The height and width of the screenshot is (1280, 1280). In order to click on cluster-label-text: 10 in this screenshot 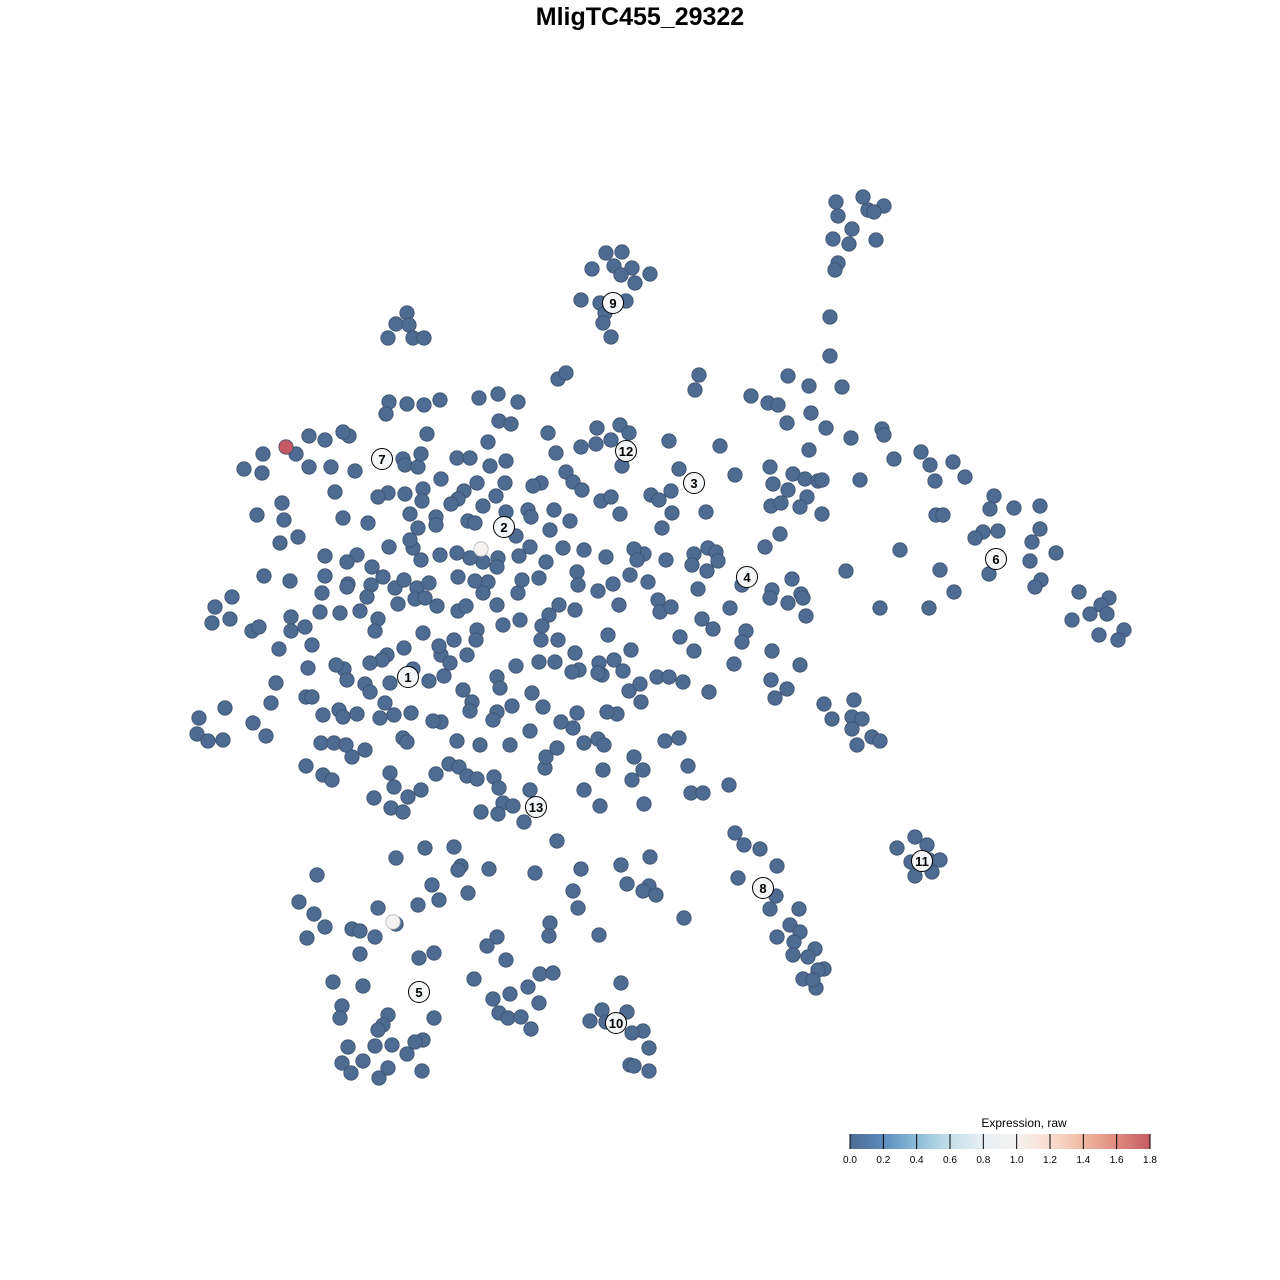, I will do `click(616, 1023)`.